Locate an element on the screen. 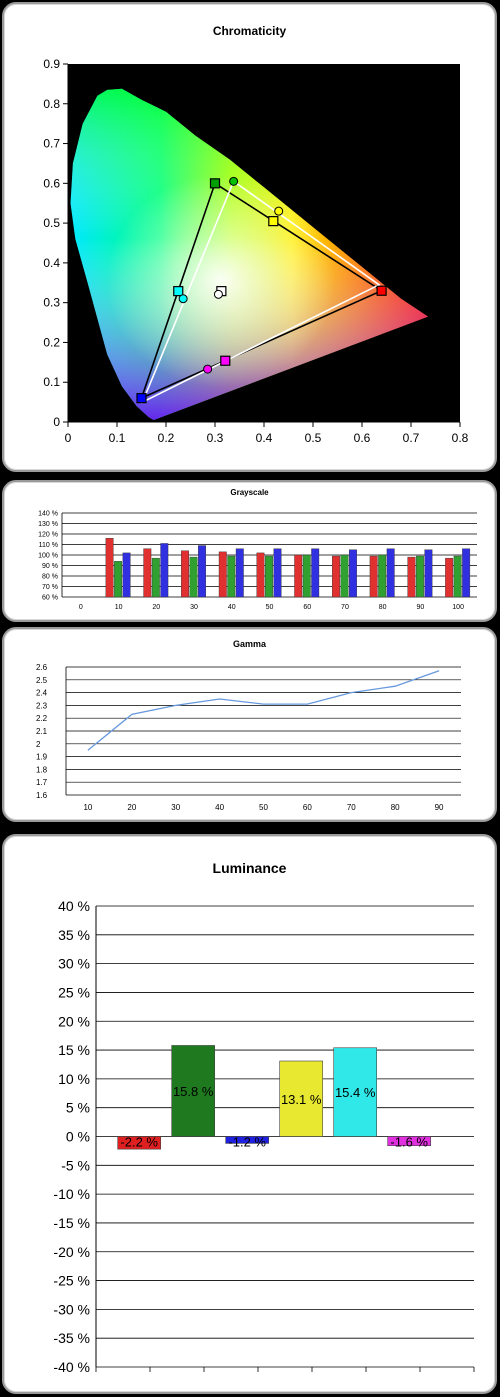  chroma-y-tick-label-3: 0.3 is located at coordinates (51, 303).